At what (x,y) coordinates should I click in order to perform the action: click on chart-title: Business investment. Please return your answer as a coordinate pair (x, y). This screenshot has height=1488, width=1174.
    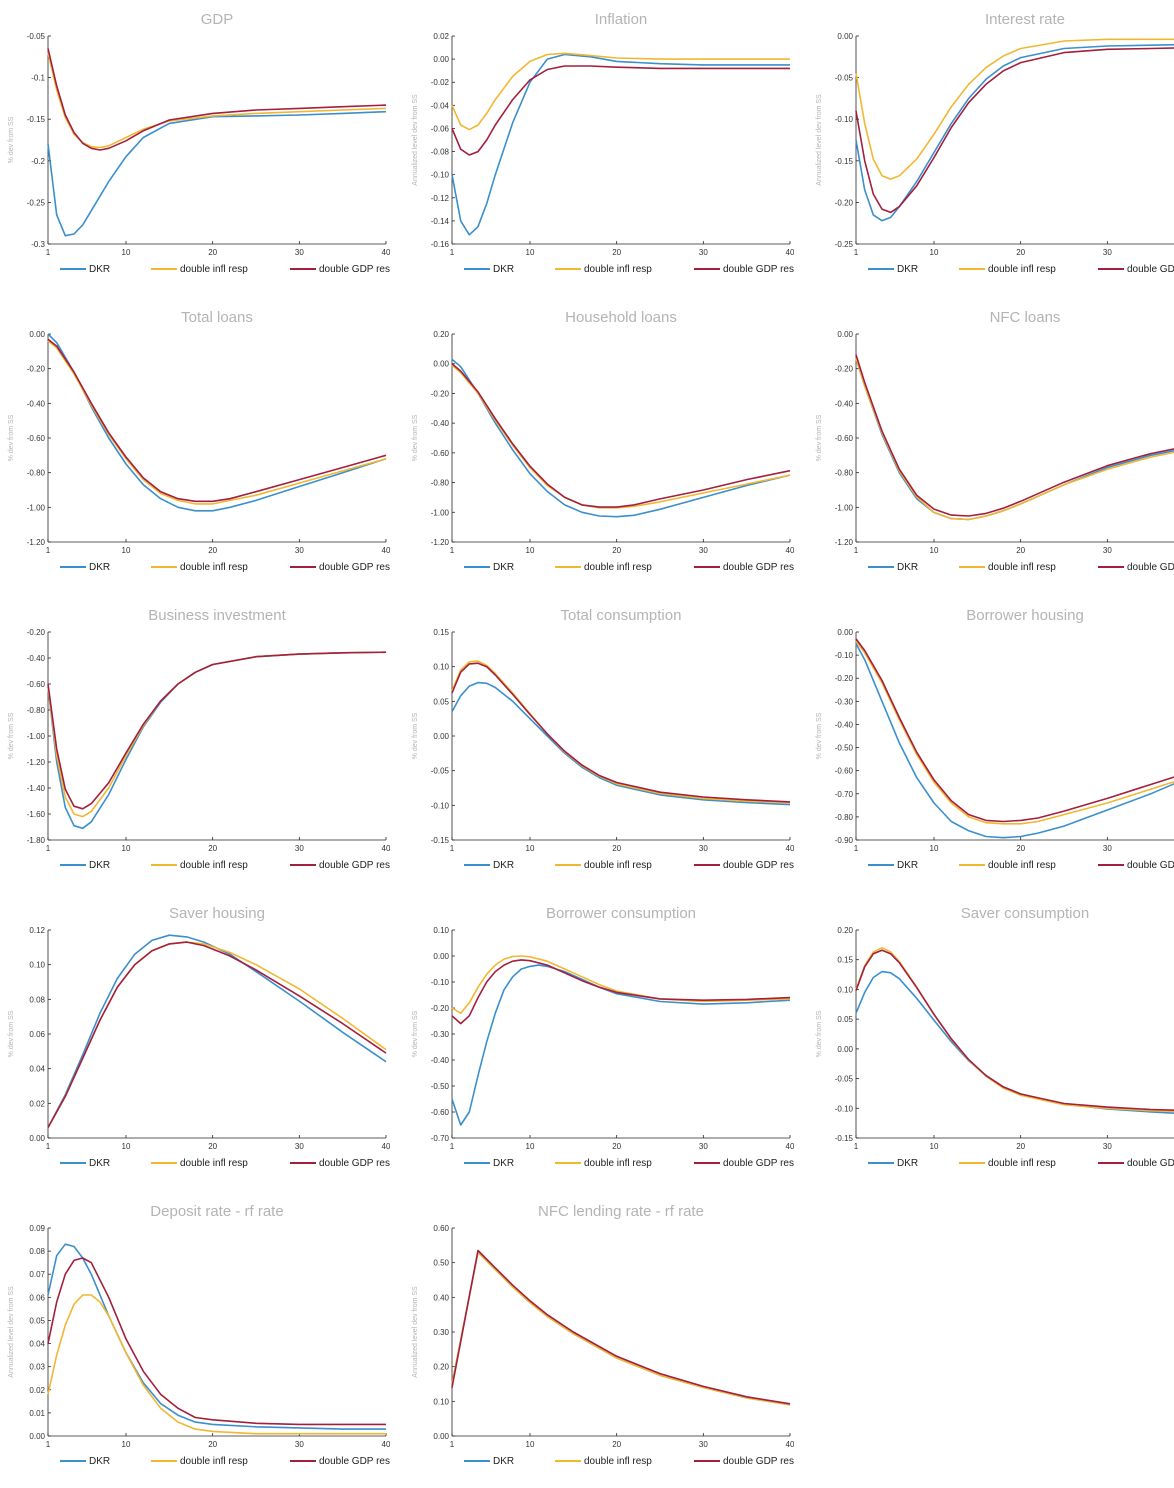
    Looking at the image, I should click on (217, 615).